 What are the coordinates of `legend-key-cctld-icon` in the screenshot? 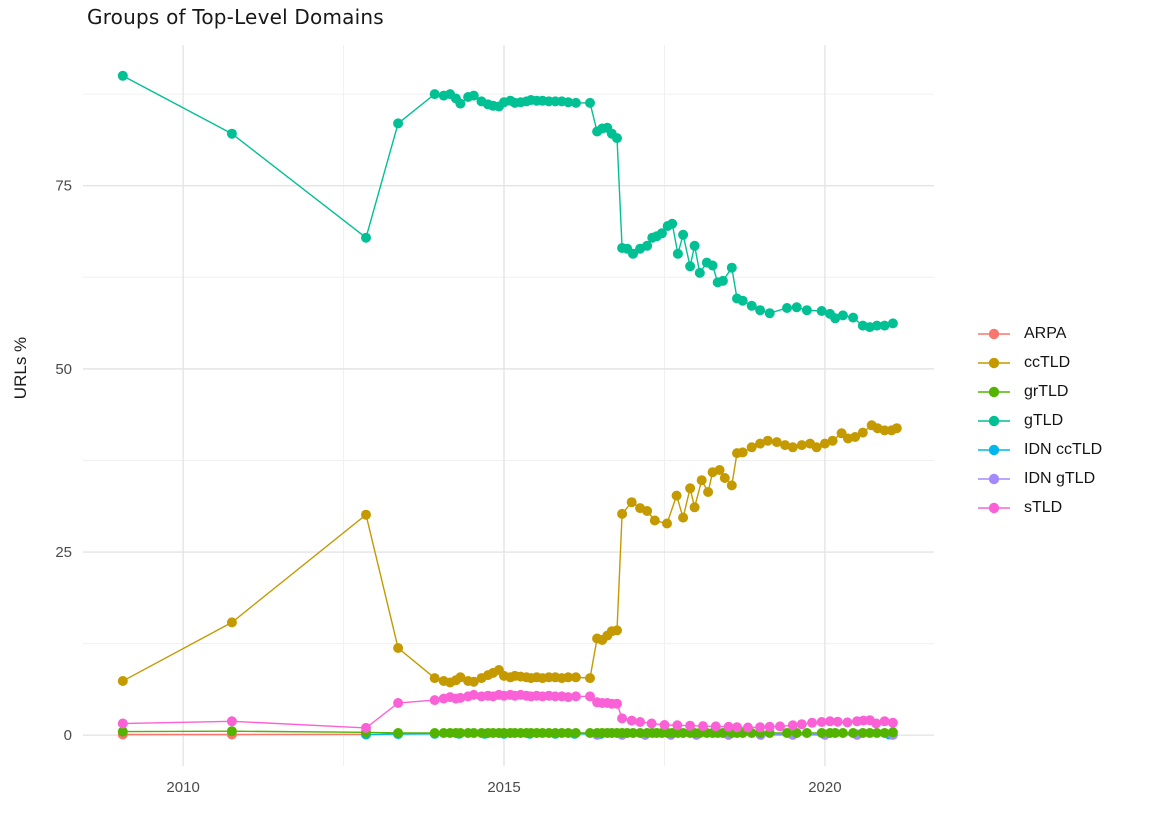 It's located at (994, 362).